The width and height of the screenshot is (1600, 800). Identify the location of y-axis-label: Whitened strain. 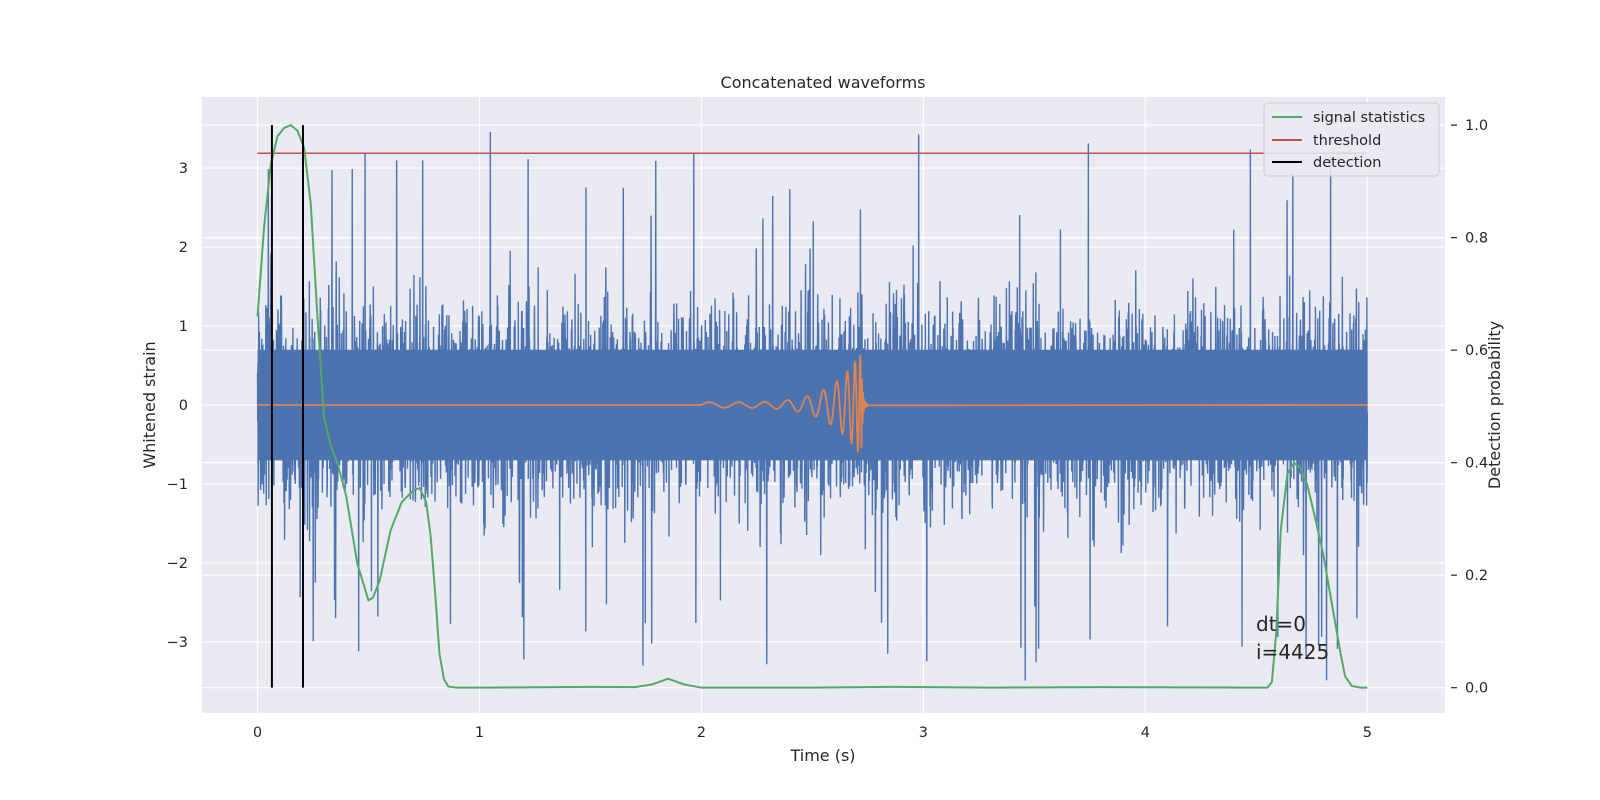
(149, 404).